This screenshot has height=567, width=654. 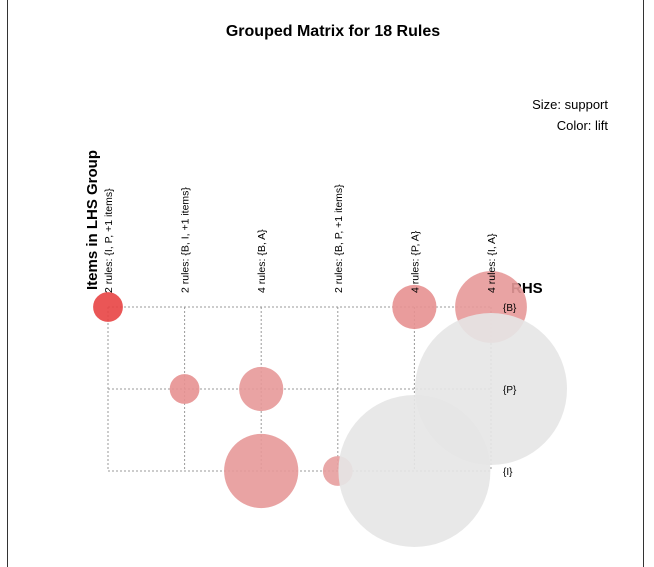 What do you see at coordinates (510, 308) in the screenshot?
I see `row-label: {B}` at bounding box center [510, 308].